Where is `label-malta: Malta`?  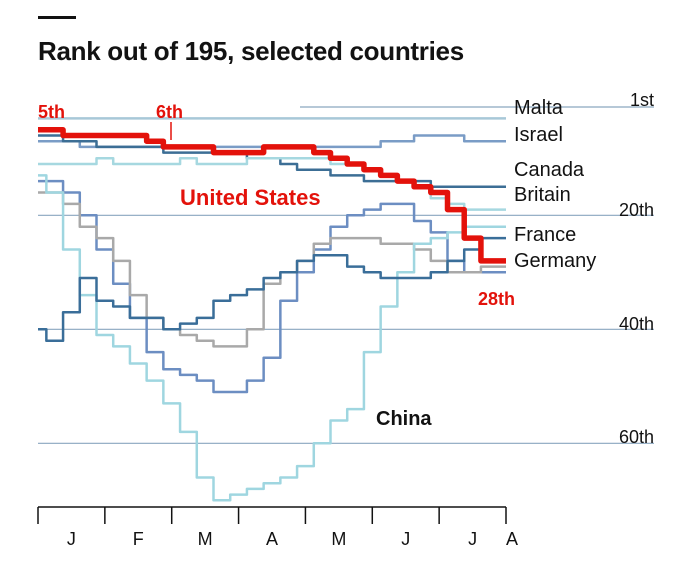
label-malta: Malta is located at coordinates (539, 108).